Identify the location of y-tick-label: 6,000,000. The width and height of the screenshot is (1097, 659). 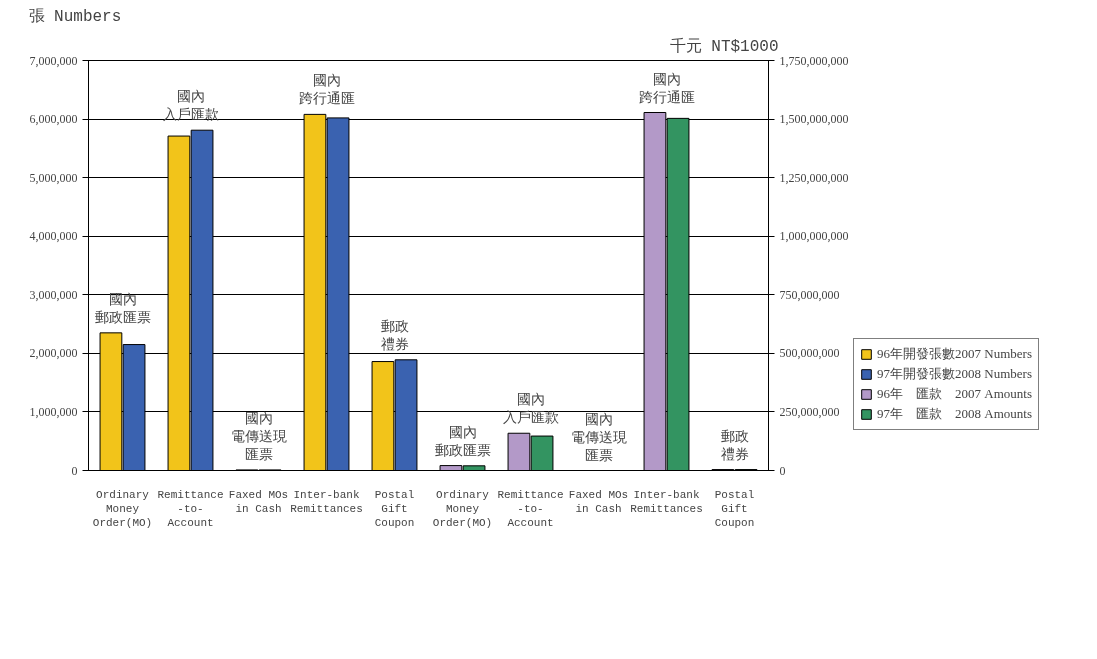
(53, 119).